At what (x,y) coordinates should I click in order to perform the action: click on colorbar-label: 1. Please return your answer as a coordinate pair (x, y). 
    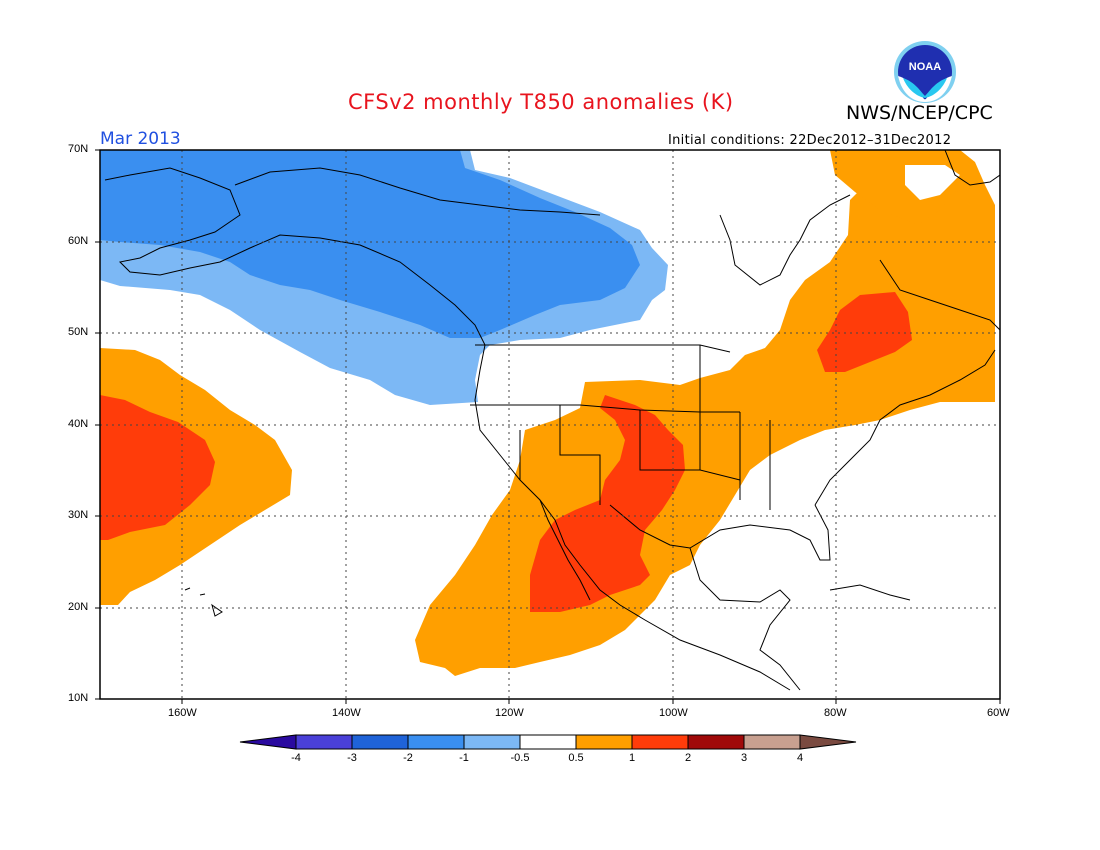
    Looking at the image, I should click on (632, 758).